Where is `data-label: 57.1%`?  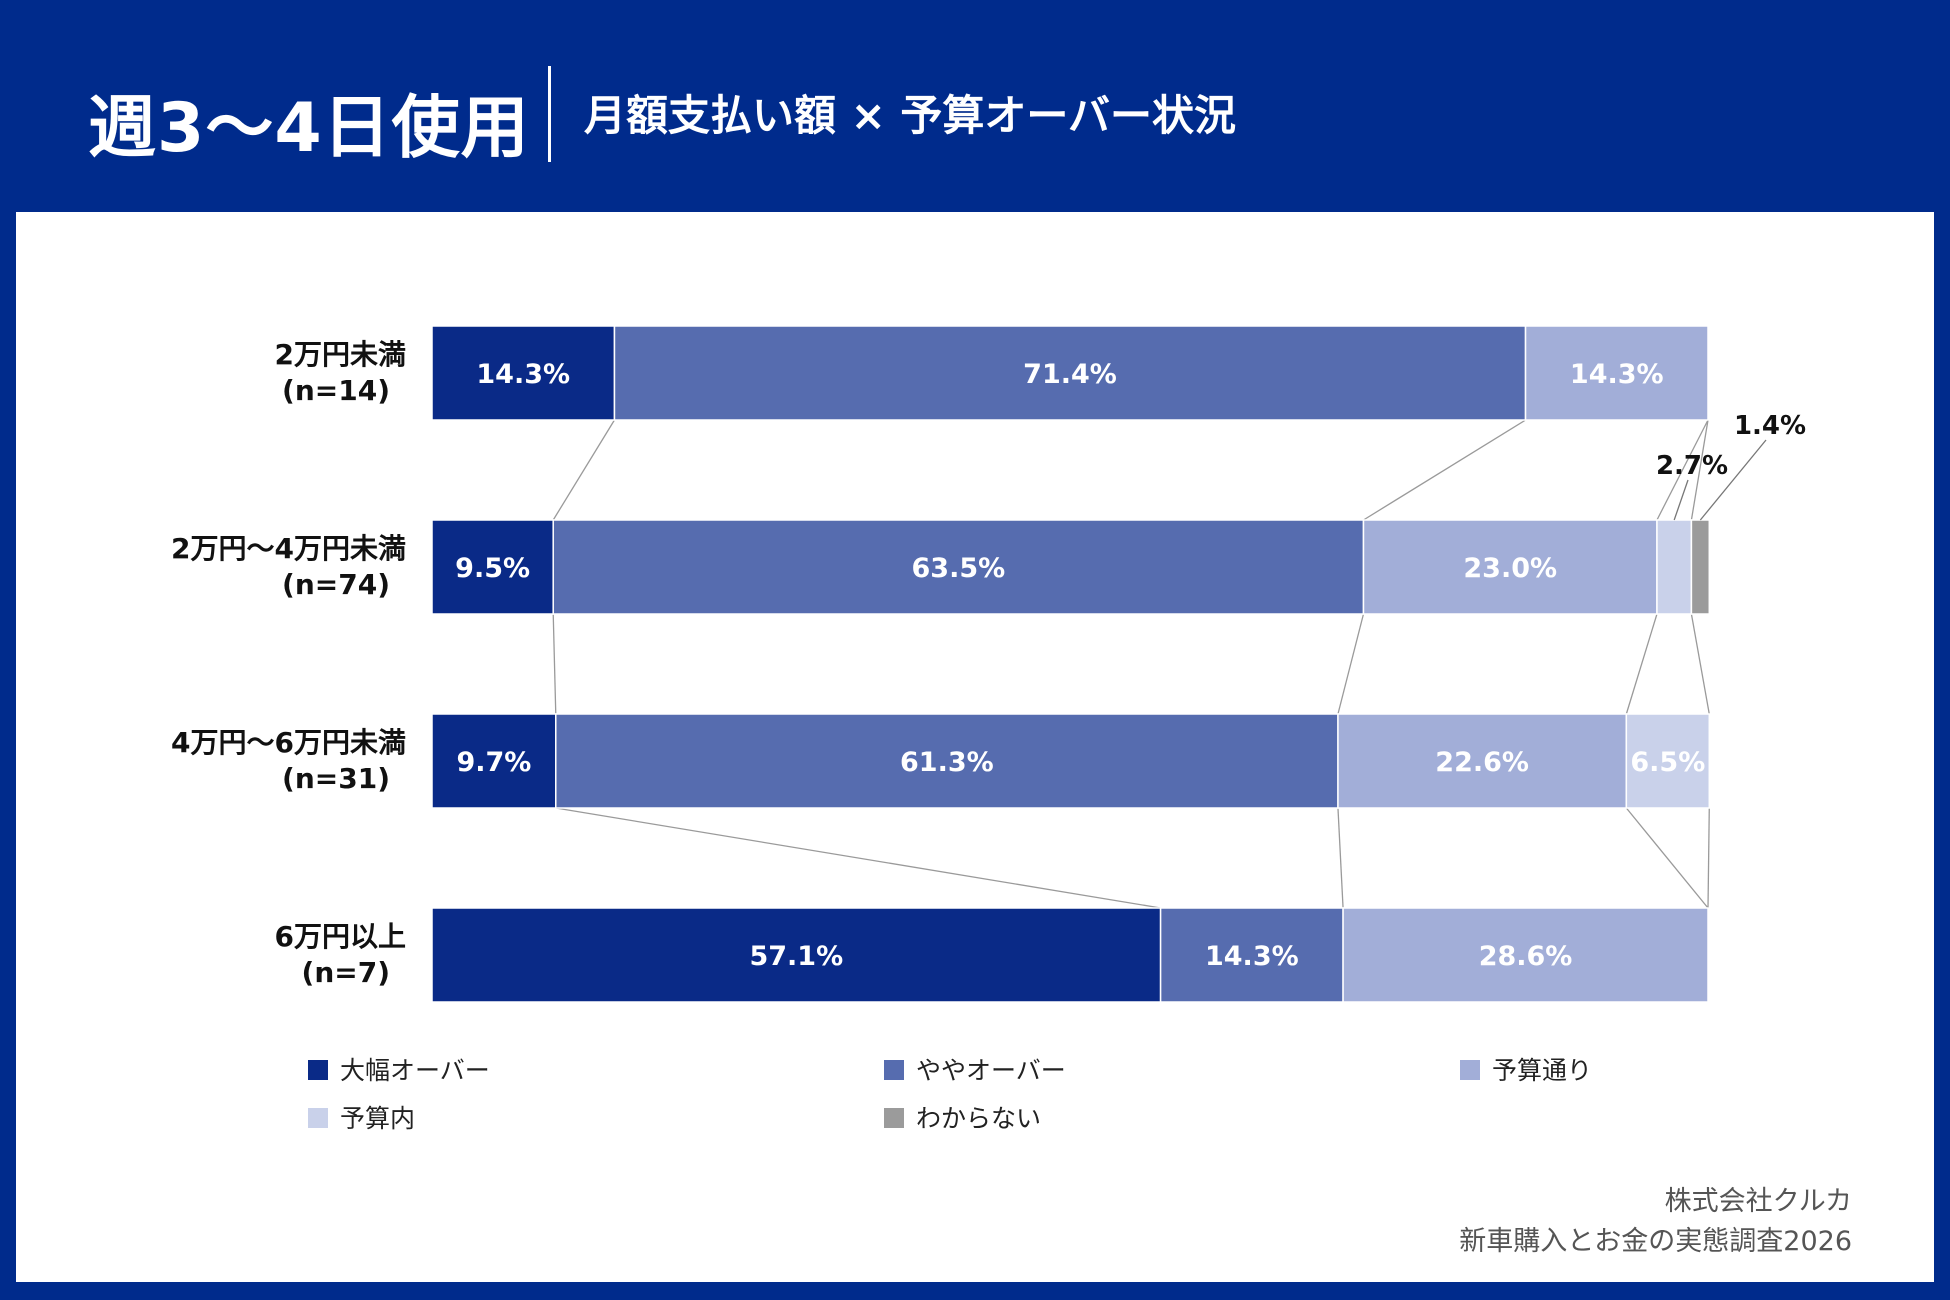 data-label: 57.1% is located at coordinates (796, 956).